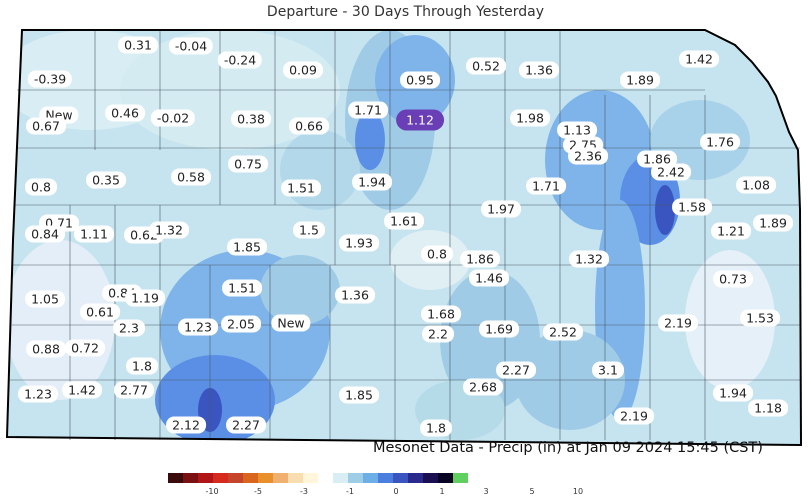 This screenshot has width=811, height=500. Describe the element at coordinates (251, 119) in the screenshot. I see `station-value: 0.38` at that location.